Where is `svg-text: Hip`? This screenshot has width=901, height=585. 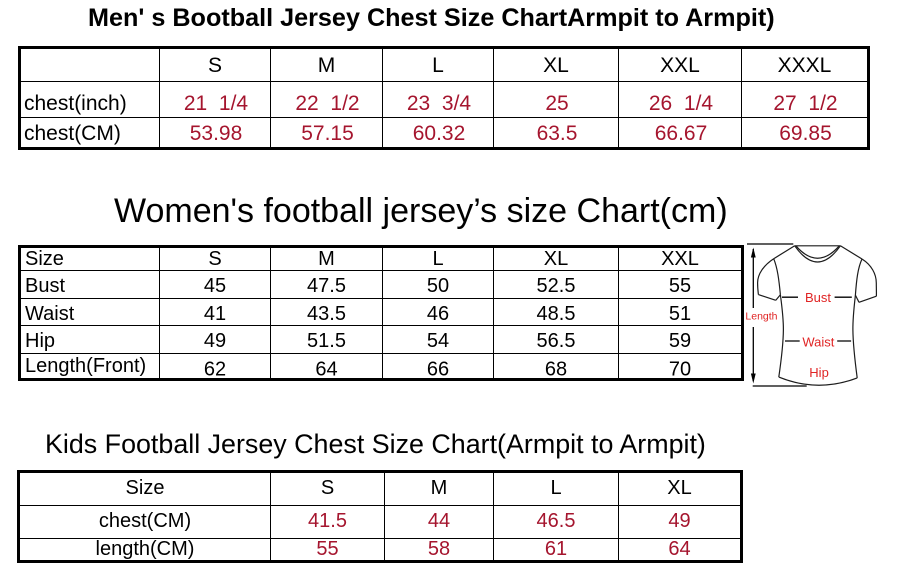
svg-text: Hip is located at coordinates (819, 372).